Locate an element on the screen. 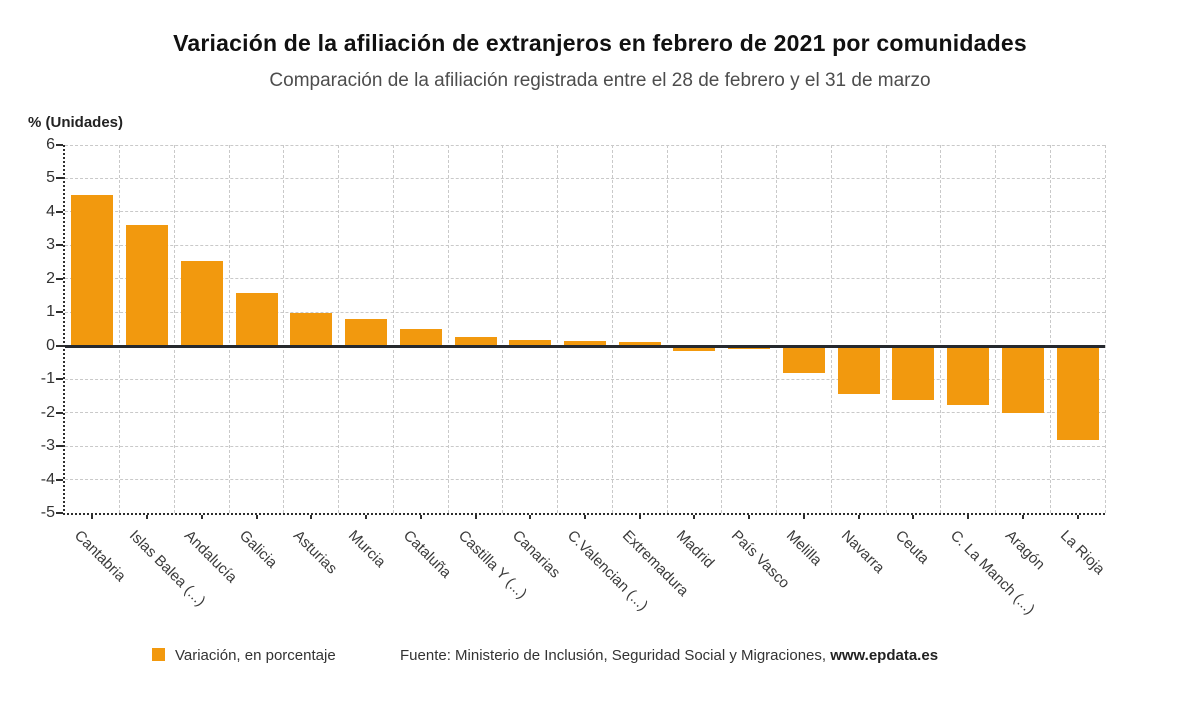 This screenshot has width=1200, height=705. y-axis-tick-label: -4 is located at coordinates (47, 479).